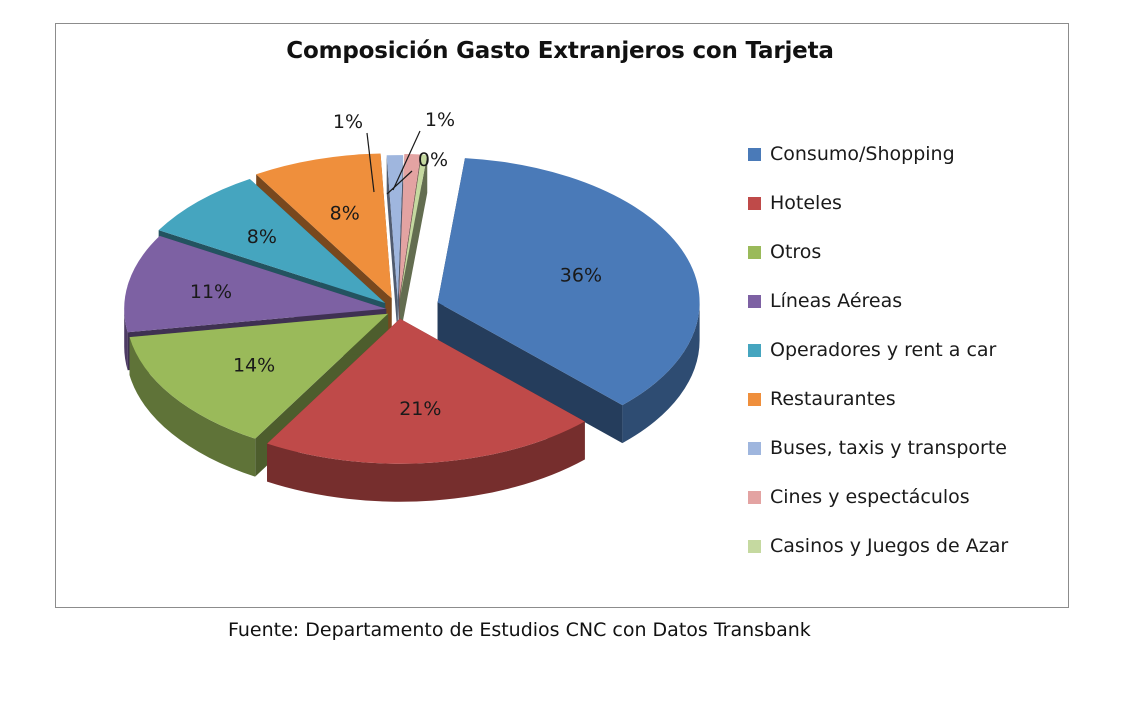 The height and width of the screenshot is (725, 1140). I want to click on legend-item: Casinos y Juegos de Azar, so click(878, 546).